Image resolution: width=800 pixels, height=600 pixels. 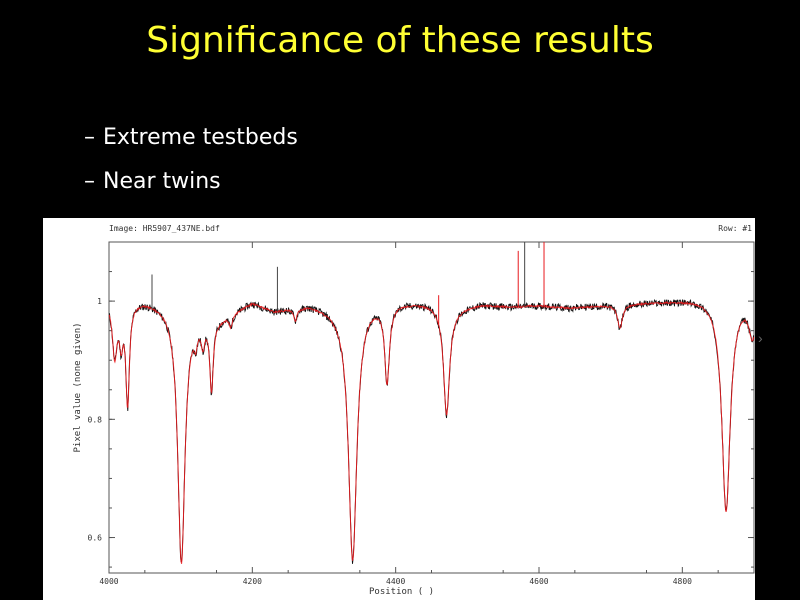 What do you see at coordinates (682, 581) in the screenshot?
I see `x-tick-label: 4800` at bounding box center [682, 581].